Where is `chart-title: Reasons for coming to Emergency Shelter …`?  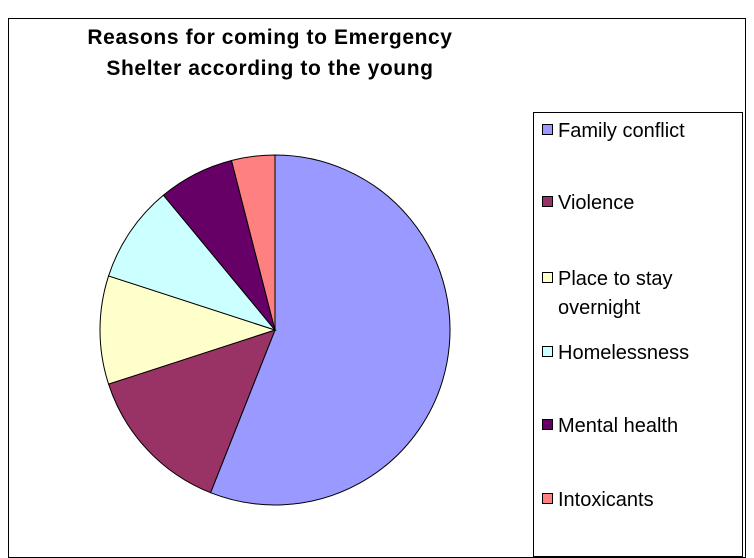
chart-title: Reasons for coming to Emergency Shelter … is located at coordinates (270, 53).